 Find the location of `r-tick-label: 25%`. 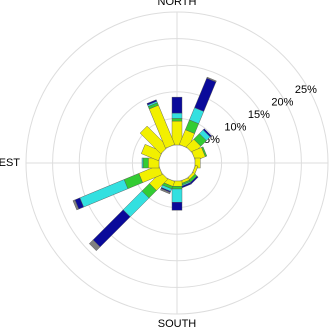

r-tick-label: 25% is located at coordinates (306, 90).